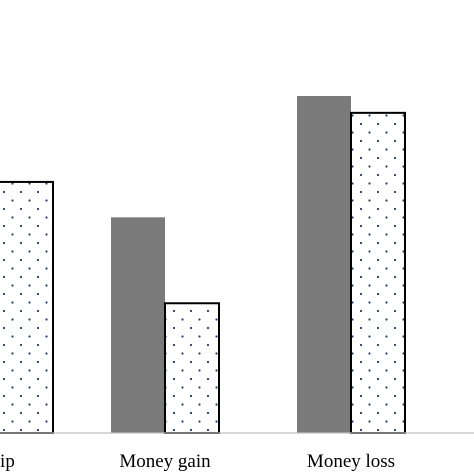  I want to click on category-label-3: Money loss, so click(351, 461).